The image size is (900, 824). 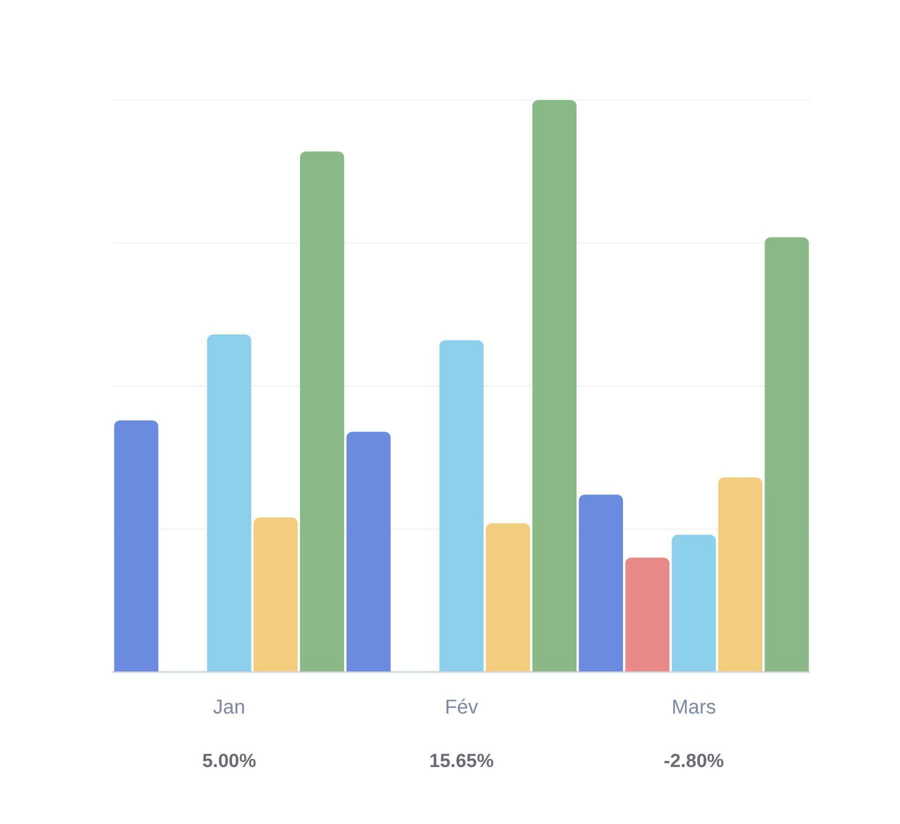 I want to click on x-tick-label: Fév, so click(x=461, y=707).